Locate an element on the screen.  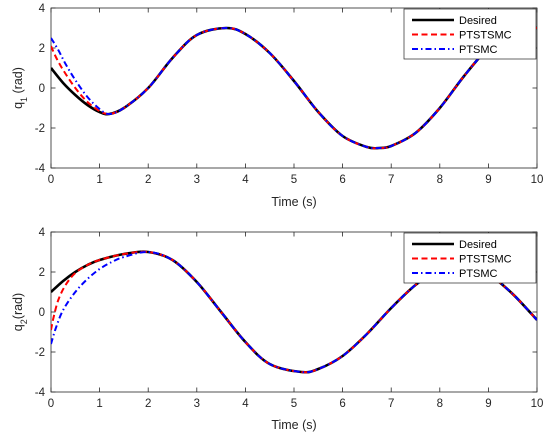
y-axis-label-sub: 1 is located at coordinates (24, 99).